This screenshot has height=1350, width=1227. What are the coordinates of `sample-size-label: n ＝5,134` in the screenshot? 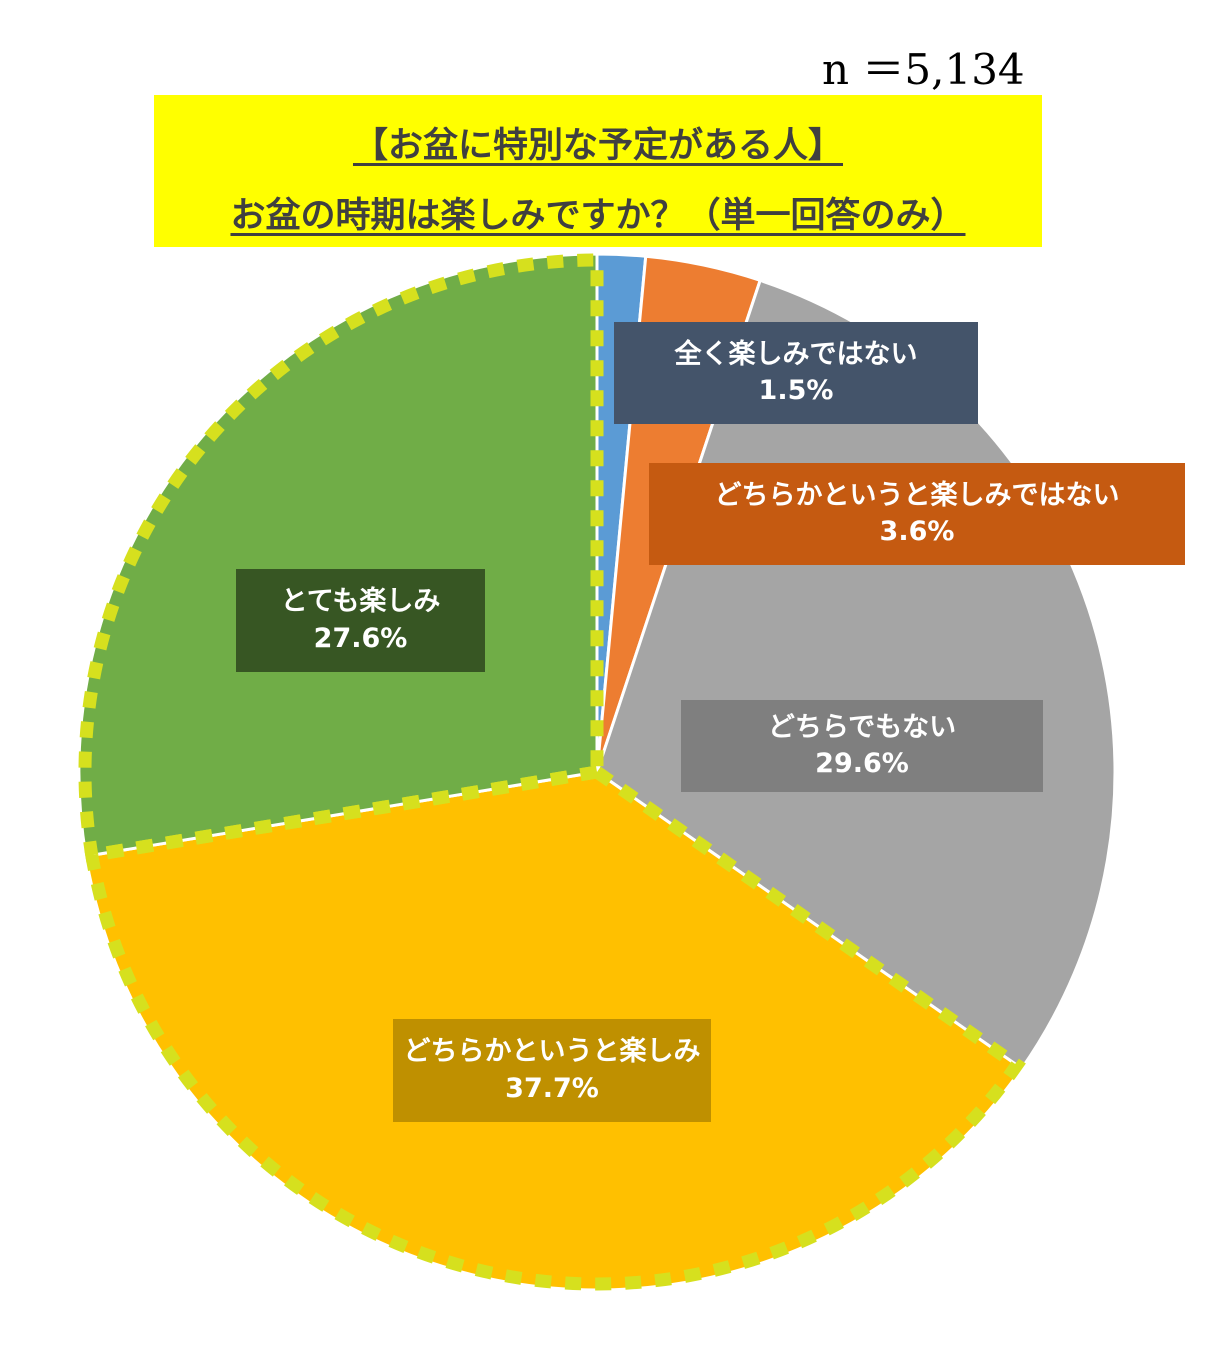 It's located at (923, 69).